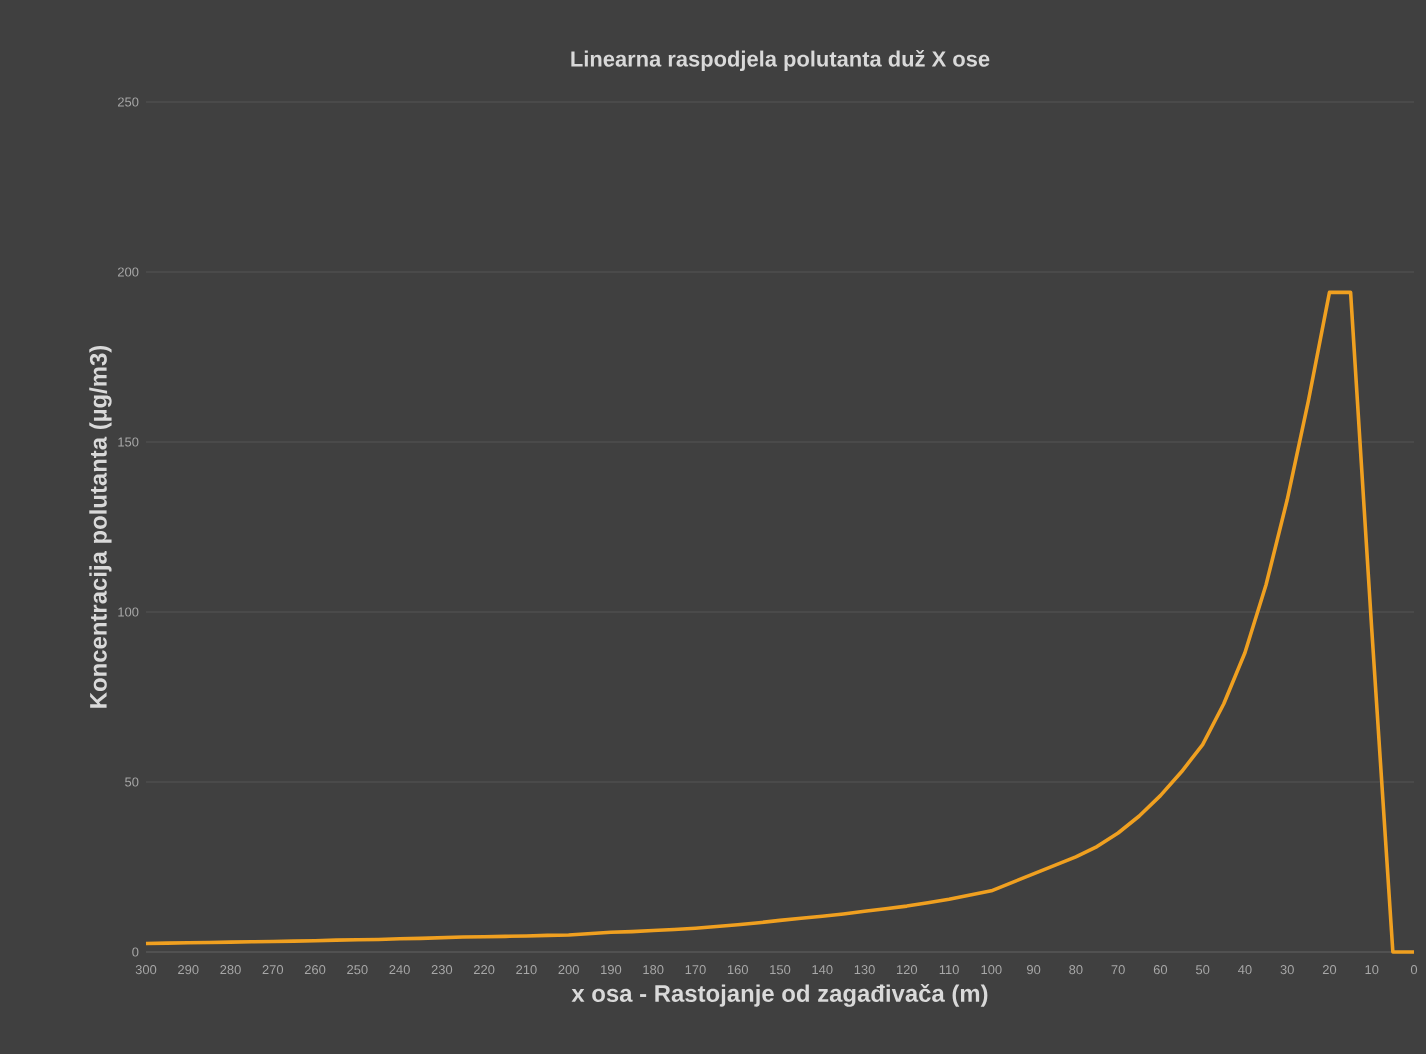 This screenshot has height=1054, width=1426. What do you see at coordinates (780, 60) in the screenshot?
I see `chart-title: Linearna raspodjela polutanta duž X ose` at bounding box center [780, 60].